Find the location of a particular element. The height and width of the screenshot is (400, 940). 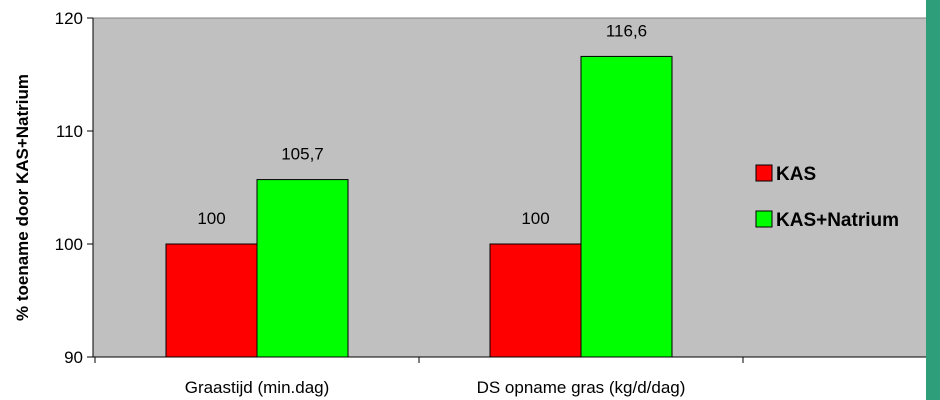

x-tick-label: DS opname gras (kg/d/dag) is located at coordinates (581, 387).